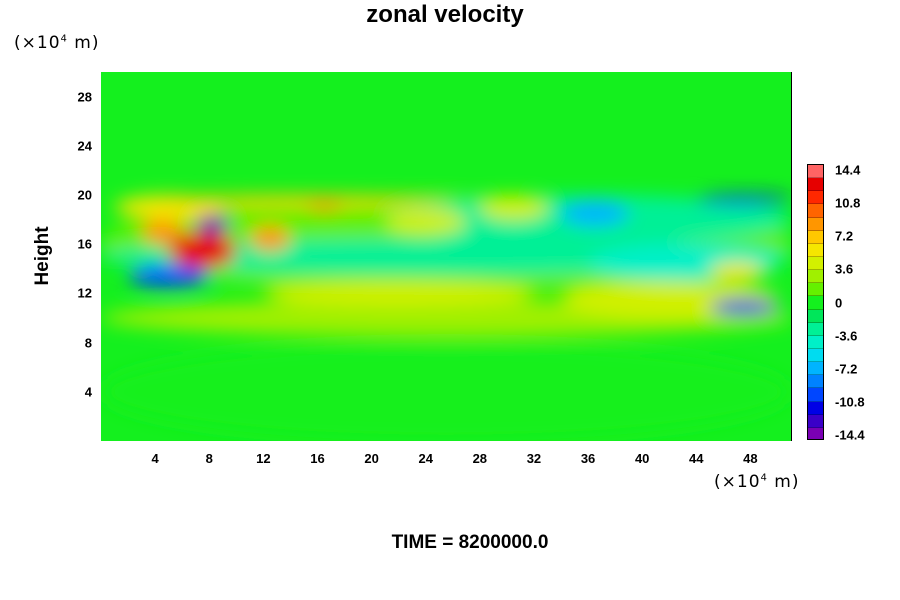 Image resolution: width=900 pixels, height=600 pixels. I want to click on y-tick-label: 24, so click(84, 146).